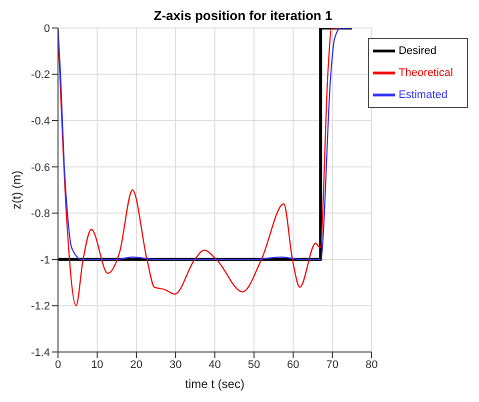 This screenshot has width=479, height=402. I want to click on x-tick-label: 50, so click(254, 364).